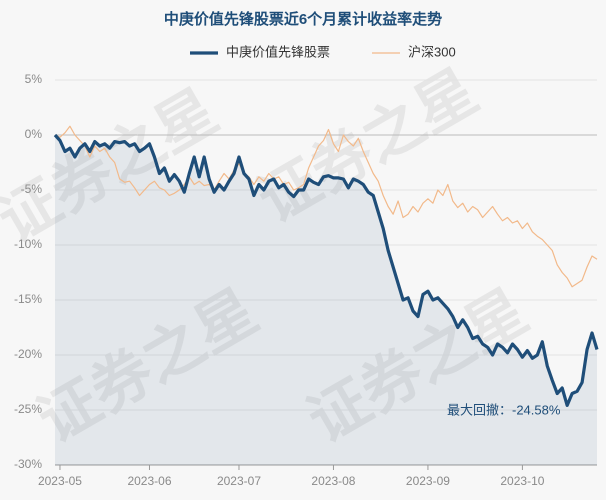 The height and width of the screenshot is (500, 606). I want to click on y-tick-label: -5%, so click(32, 189).